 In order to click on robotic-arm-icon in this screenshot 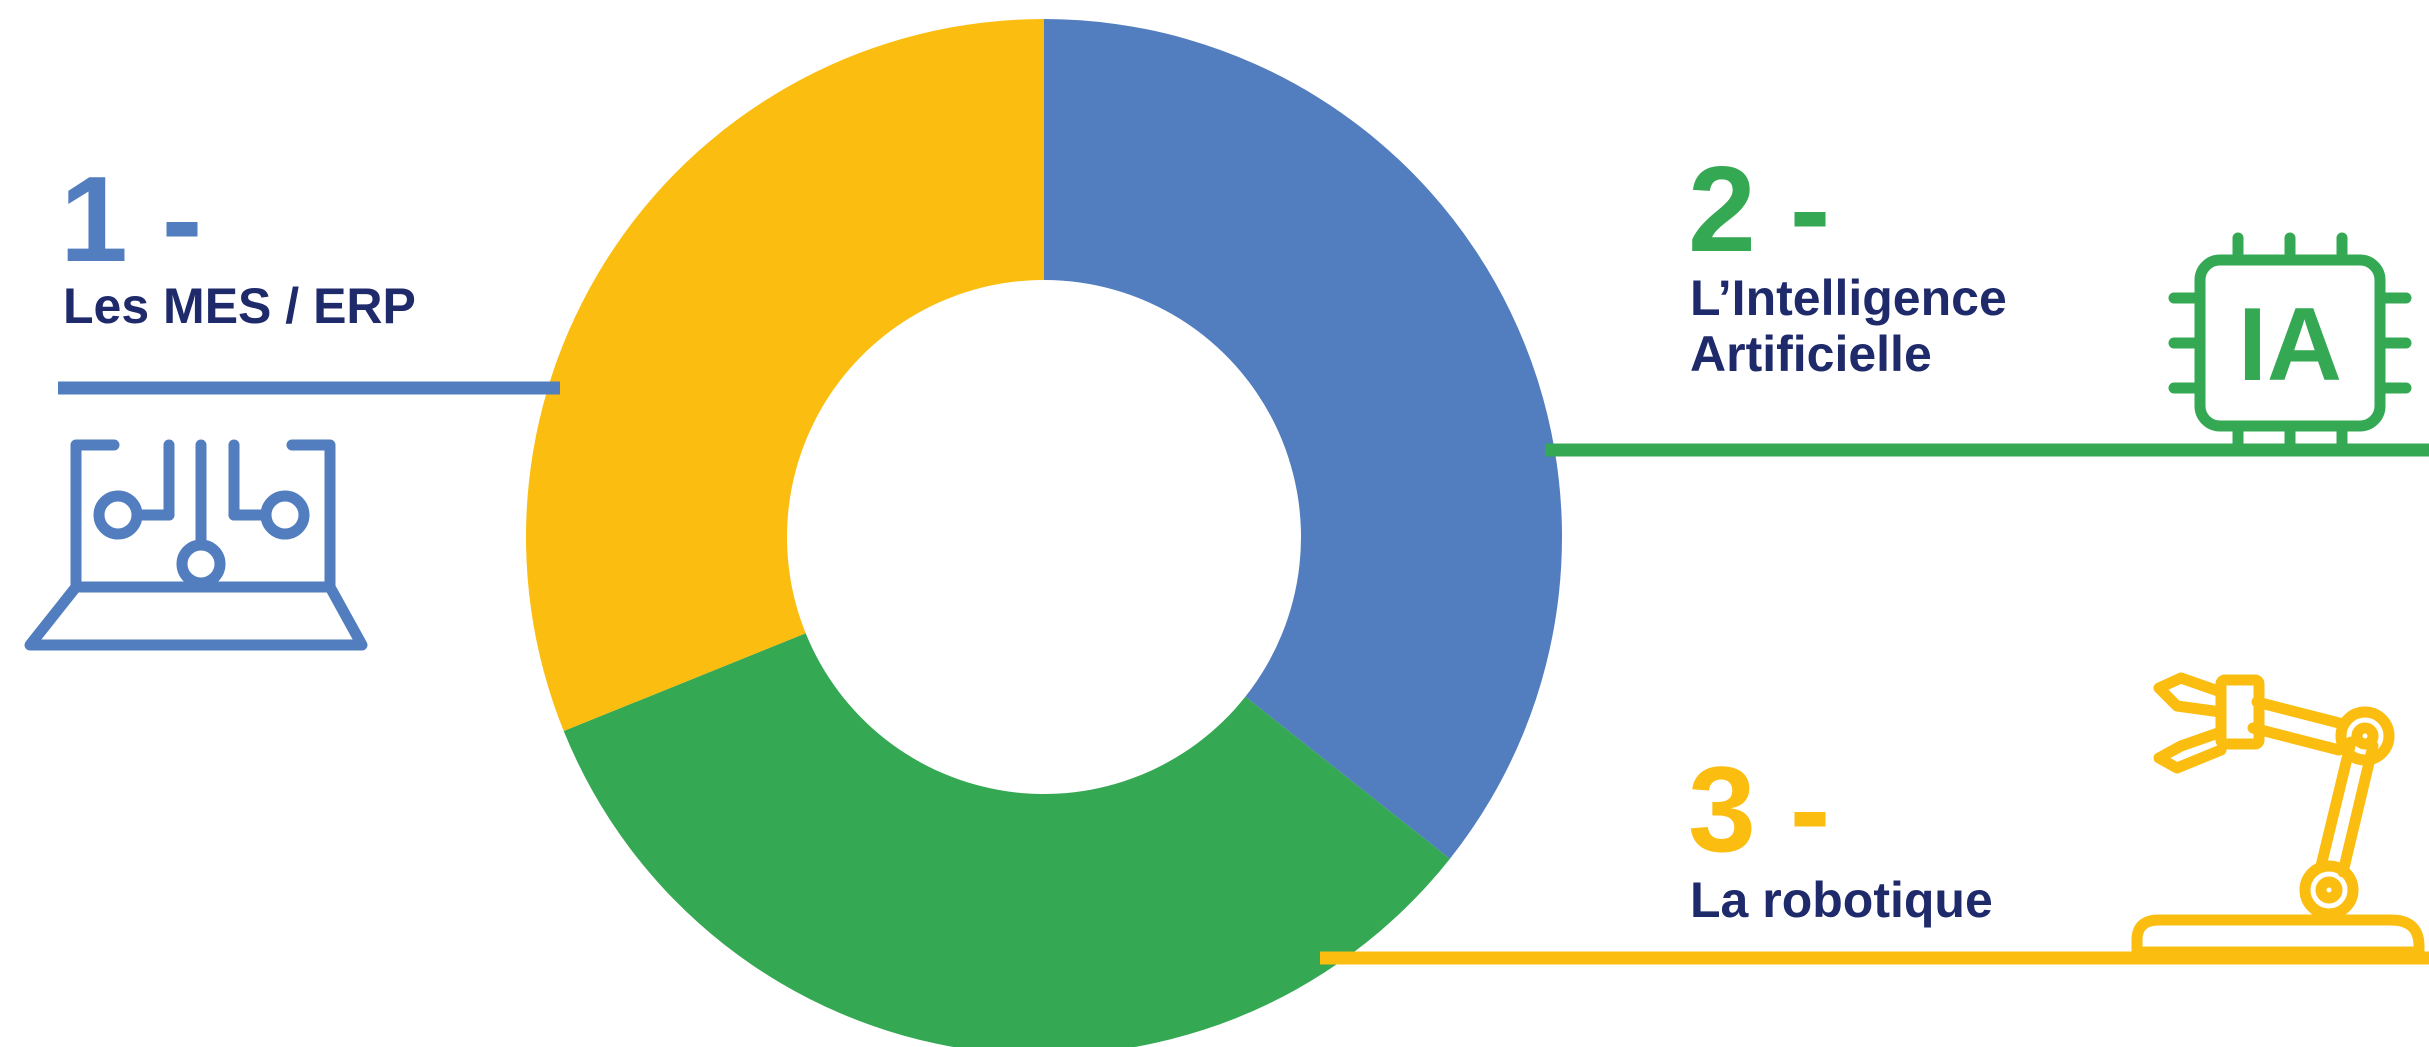, I will do `click(2278, 815)`.